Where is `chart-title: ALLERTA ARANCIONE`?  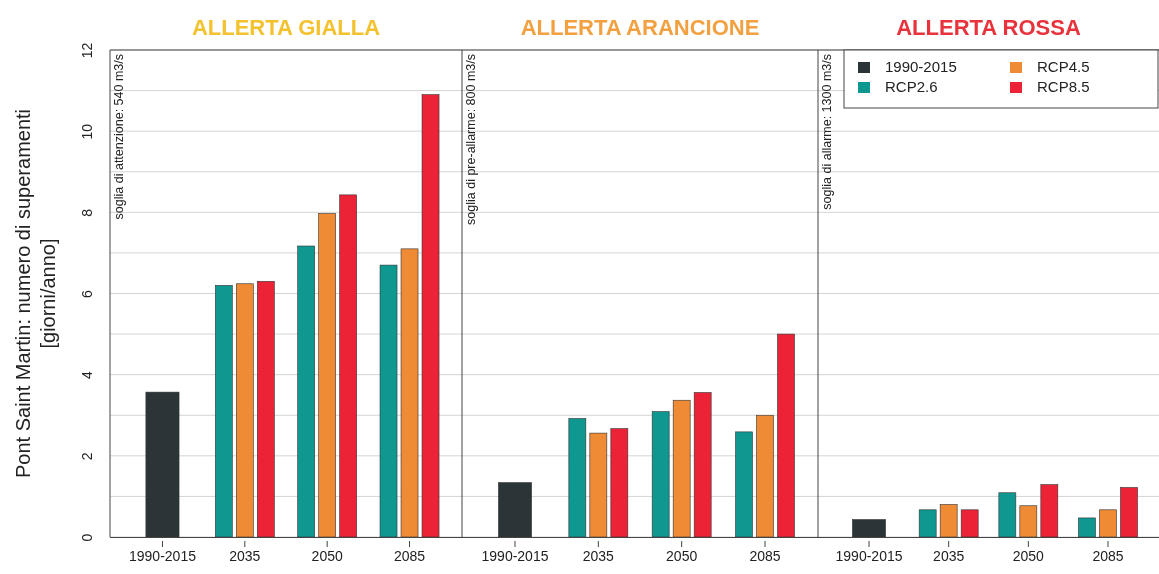
chart-title: ALLERTA ARANCIONE is located at coordinates (640, 27).